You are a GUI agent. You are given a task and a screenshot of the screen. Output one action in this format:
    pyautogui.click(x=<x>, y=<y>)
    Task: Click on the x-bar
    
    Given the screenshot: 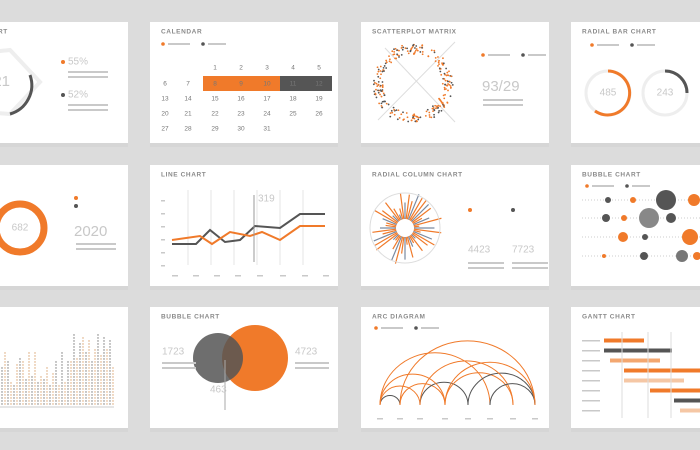 What is the action you would take?
    pyautogui.click(x=283, y=276)
    